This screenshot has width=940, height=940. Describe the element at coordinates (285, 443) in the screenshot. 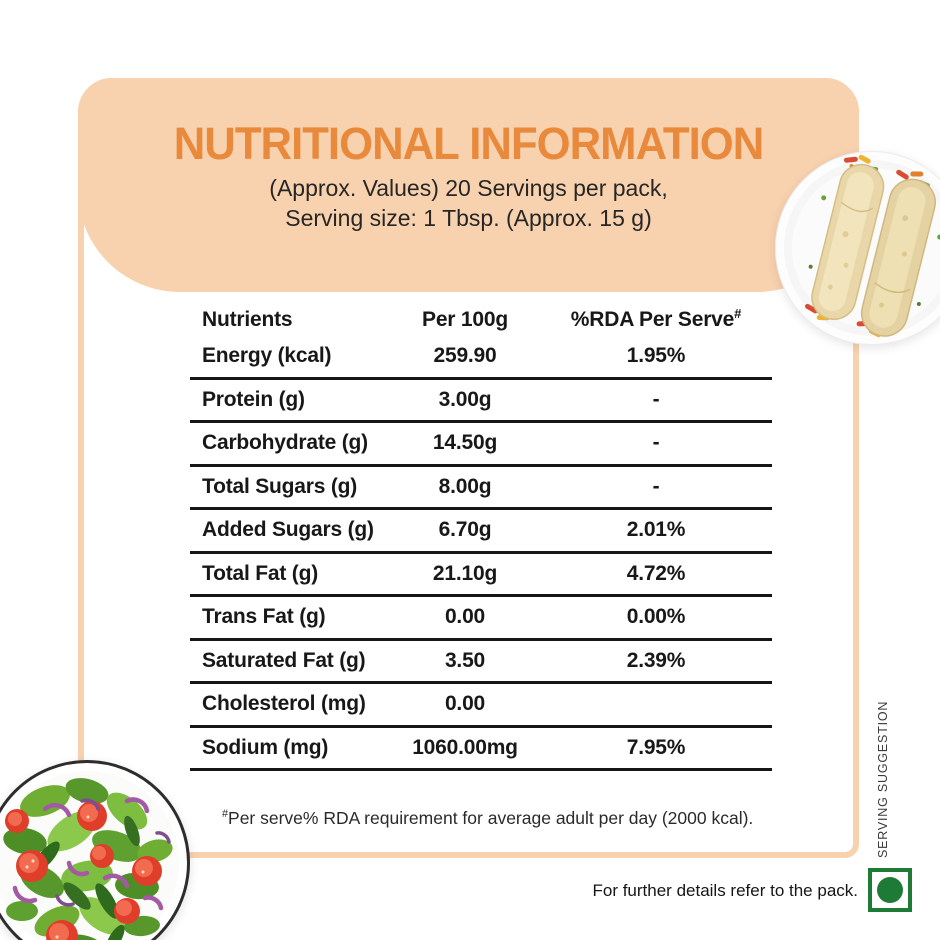

I see `nutrient-name: Carbohydrate (g)` at that location.